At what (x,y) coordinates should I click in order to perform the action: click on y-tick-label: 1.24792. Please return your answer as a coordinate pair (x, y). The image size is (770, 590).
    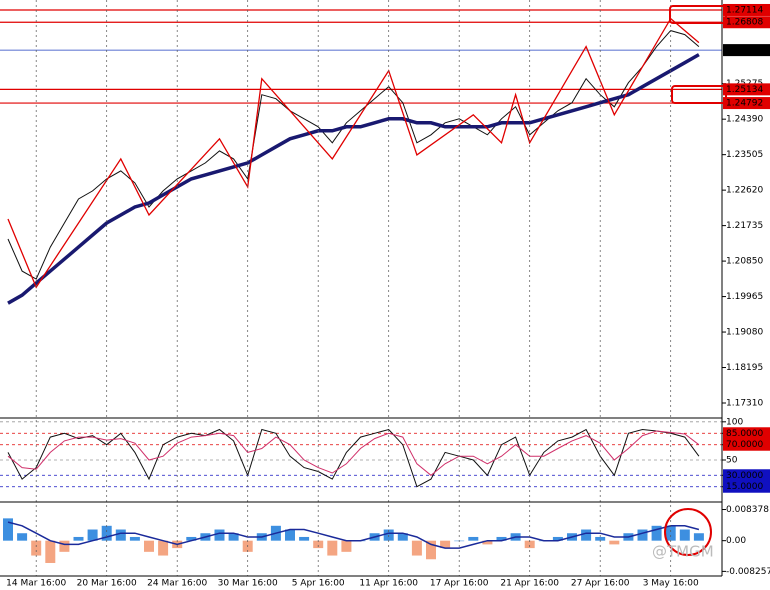
    Looking at the image, I should click on (744, 104).